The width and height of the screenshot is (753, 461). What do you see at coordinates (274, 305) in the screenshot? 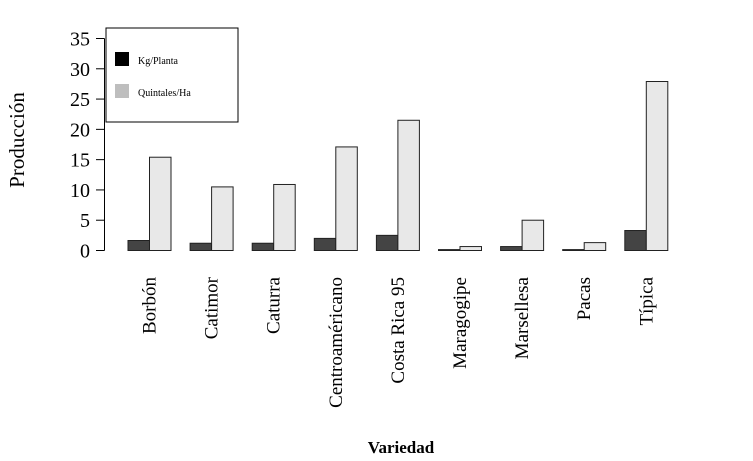
I see `x-tick-label: Caturra` at bounding box center [274, 305].